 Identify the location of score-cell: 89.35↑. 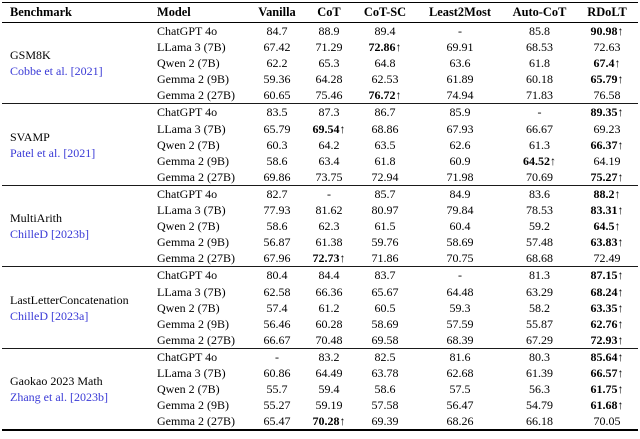
(607, 112).